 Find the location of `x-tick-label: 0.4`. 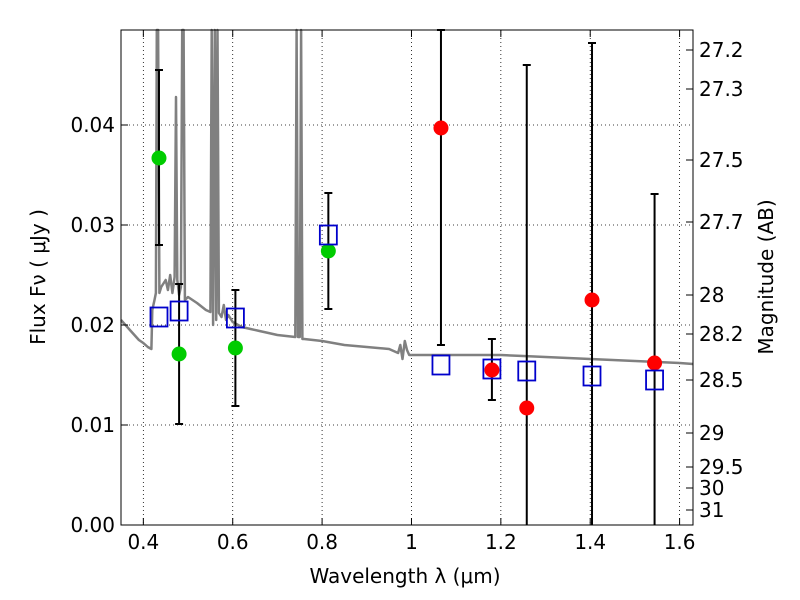

x-tick-label: 0.4 is located at coordinates (143, 542).